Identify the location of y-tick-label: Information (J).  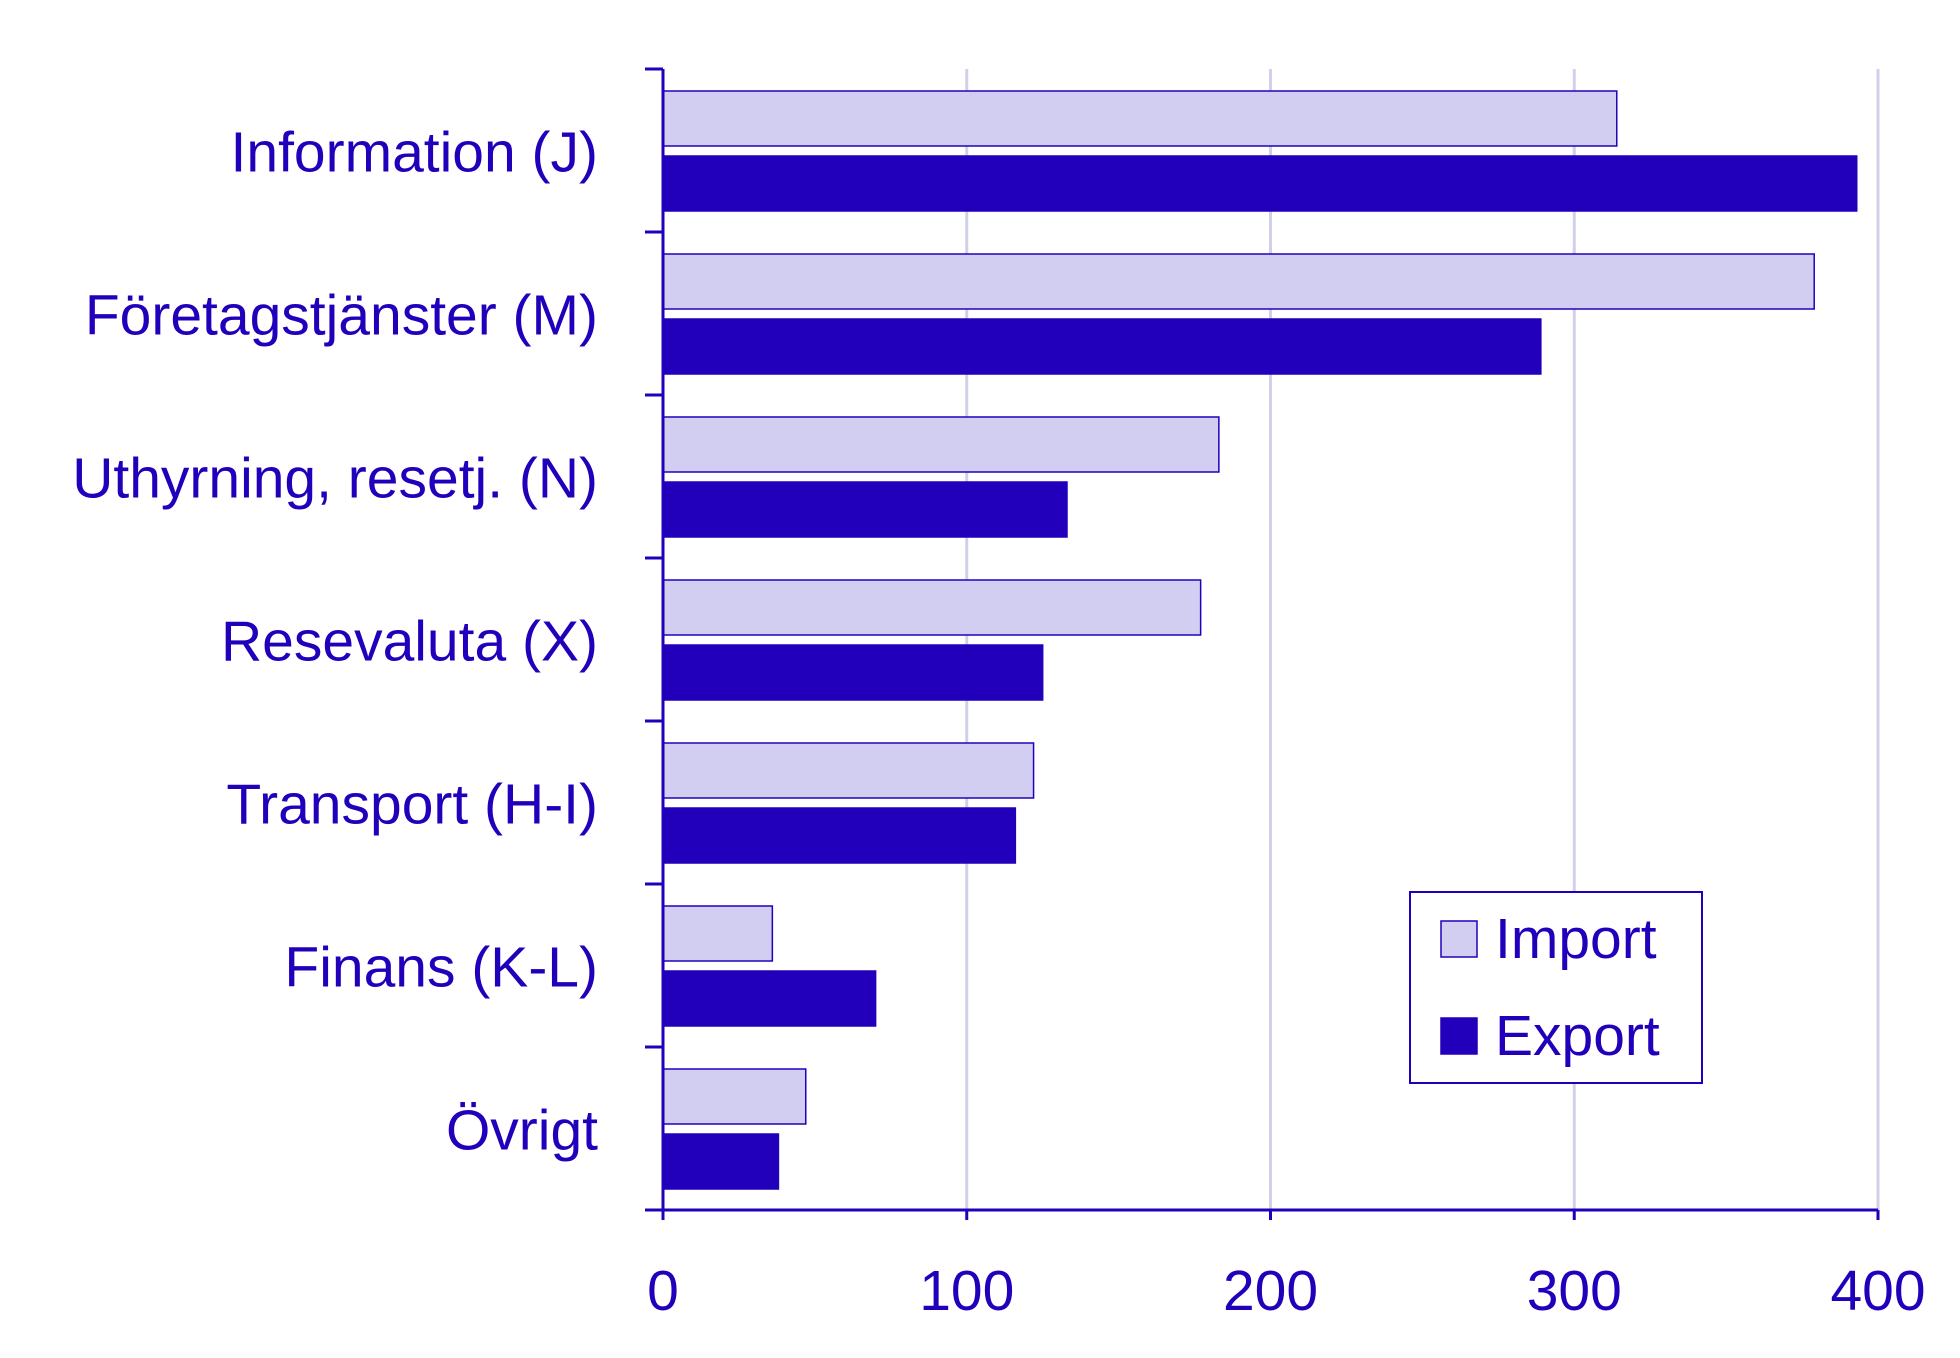
(414, 153).